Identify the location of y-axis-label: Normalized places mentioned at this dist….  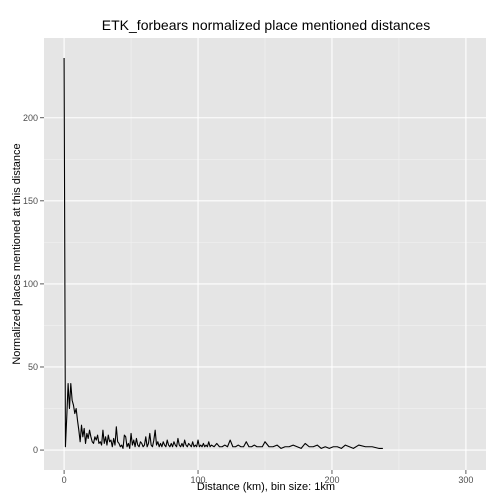
(17, 253).